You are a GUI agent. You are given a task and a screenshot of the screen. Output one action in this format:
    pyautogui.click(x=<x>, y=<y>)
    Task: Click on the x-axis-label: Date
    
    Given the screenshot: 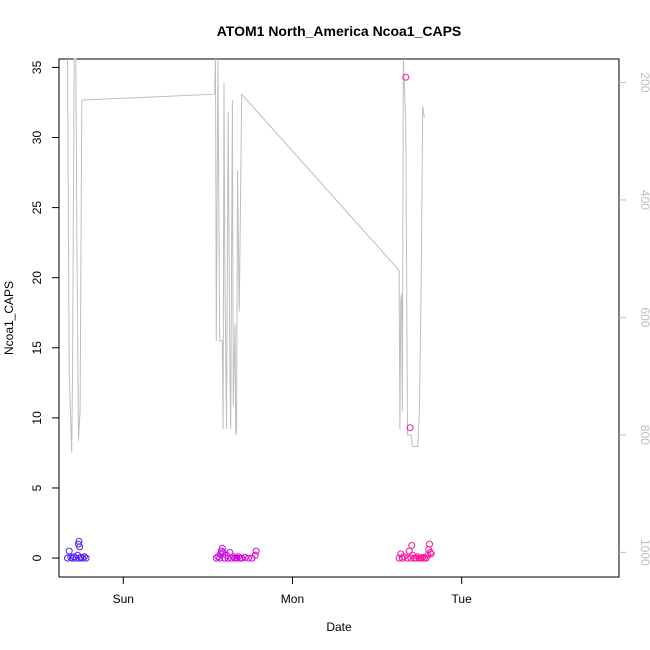 What is the action you would take?
    pyautogui.click(x=339, y=627)
    